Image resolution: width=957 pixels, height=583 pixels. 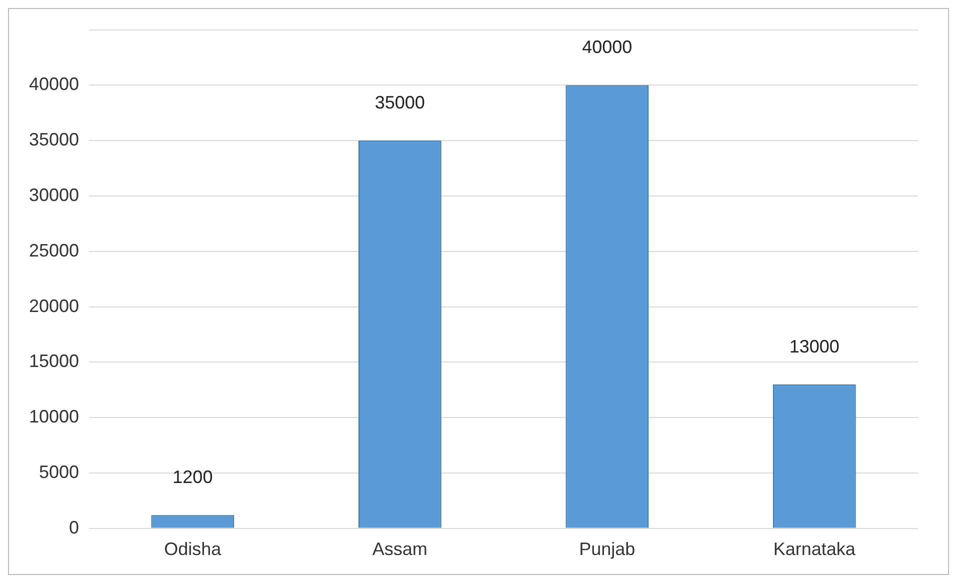 I want to click on x-tick-label: Punjab, so click(x=607, y=549).